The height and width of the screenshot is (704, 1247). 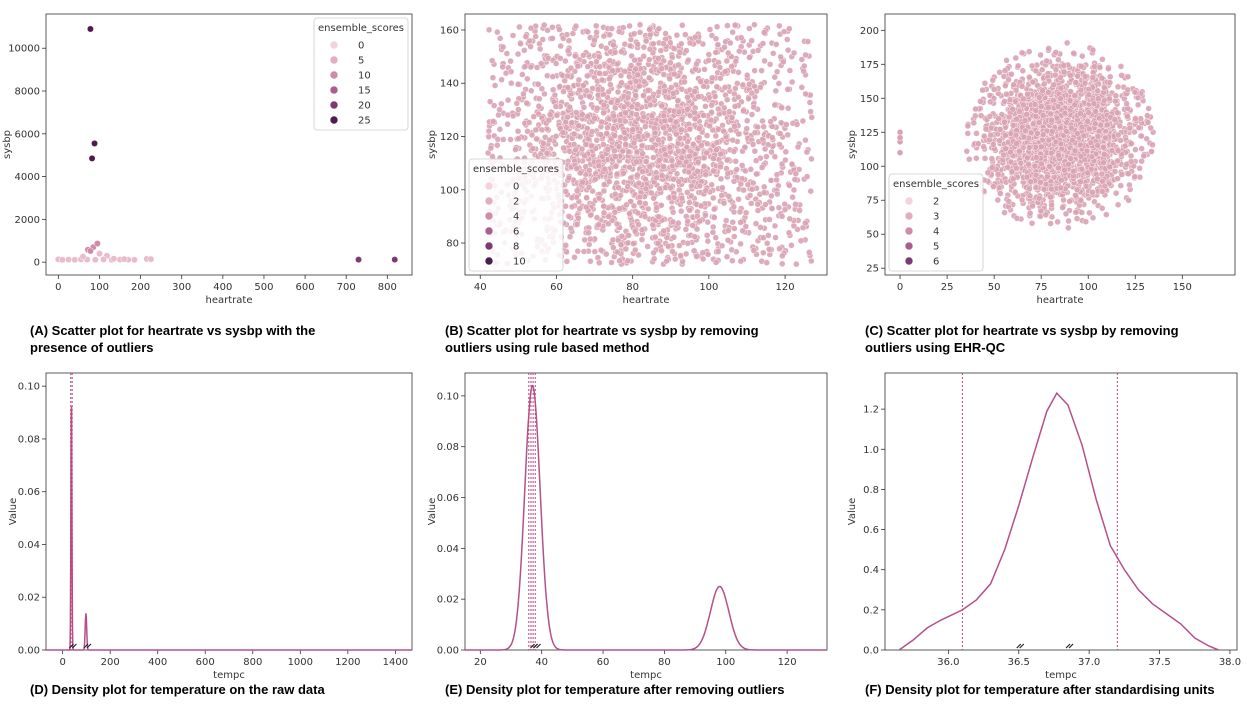 What do you see at coordinates (334, 45) in the screenshot?
I see `legend-marker` at bounding box center [334, 45].